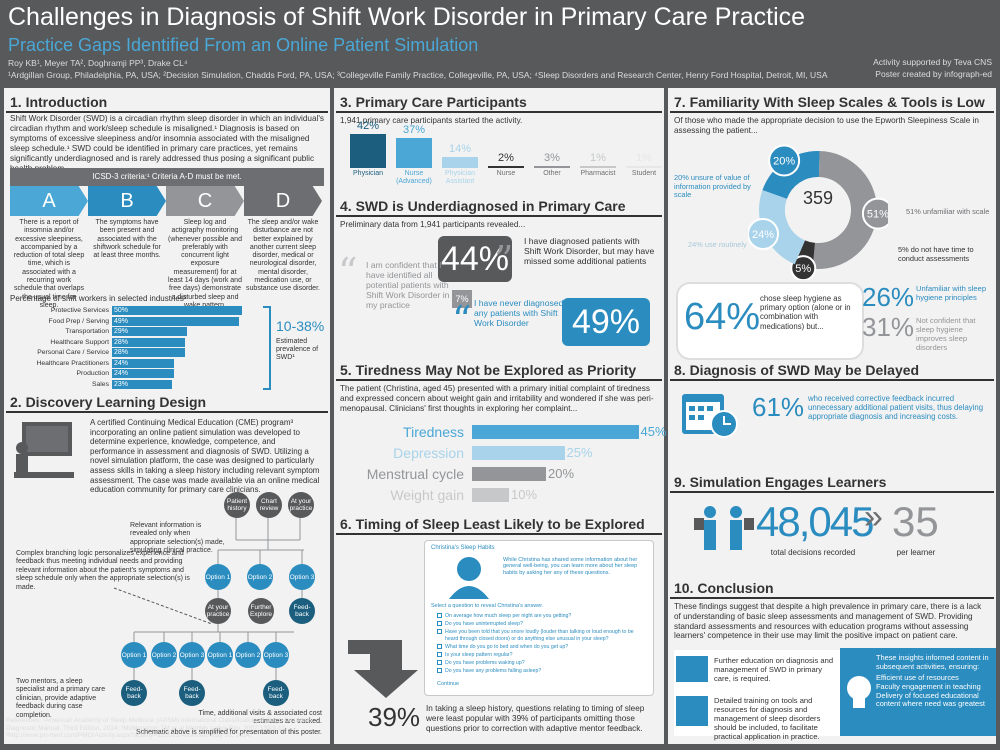 Image resolution: width=1000 pixels, height=750 pixels. What do you see at coordinates (73, 352) in the screenshot?
I see `industry-label: Personal Care / Service` at bounding box center [73, 352].